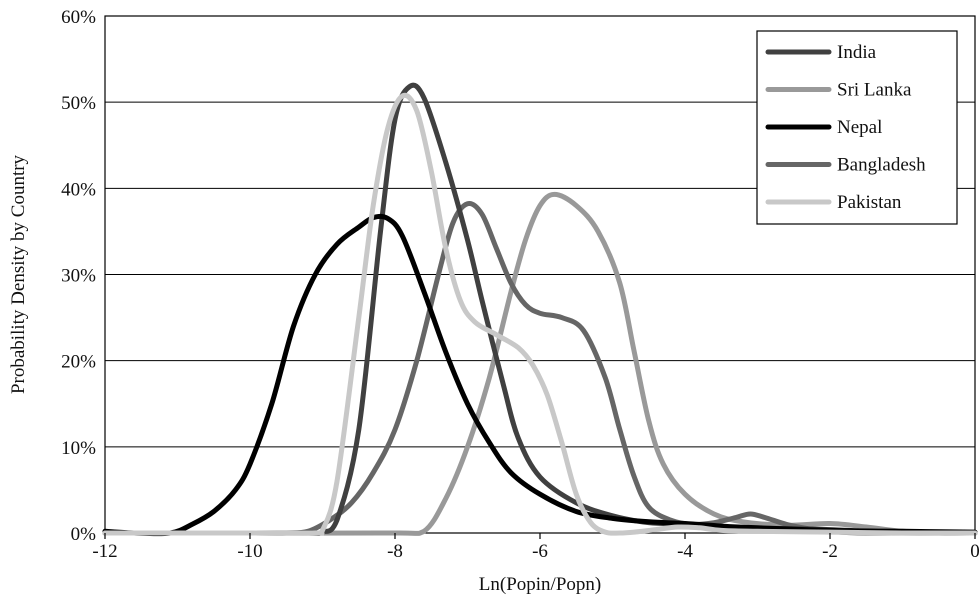 The width and height of the screenshot is (980, 600). What do you see at coordinates (78, 362) in the screenshot?
I see `y-tick-label: 20%` at bounding box center [78, 362].